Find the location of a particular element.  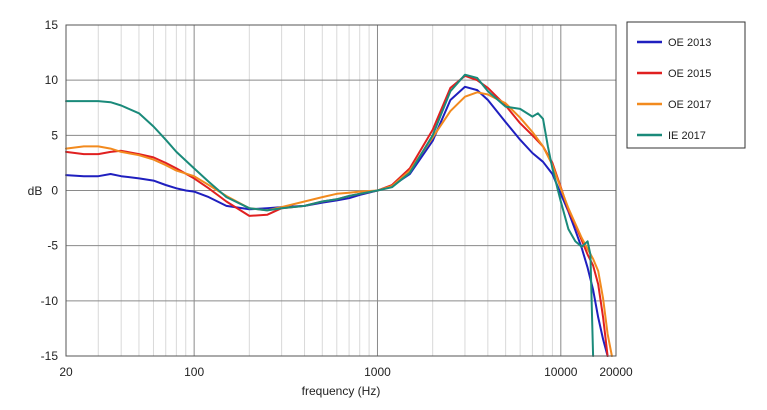

y-tick-label: 15 is located at coordinates (52, 25).